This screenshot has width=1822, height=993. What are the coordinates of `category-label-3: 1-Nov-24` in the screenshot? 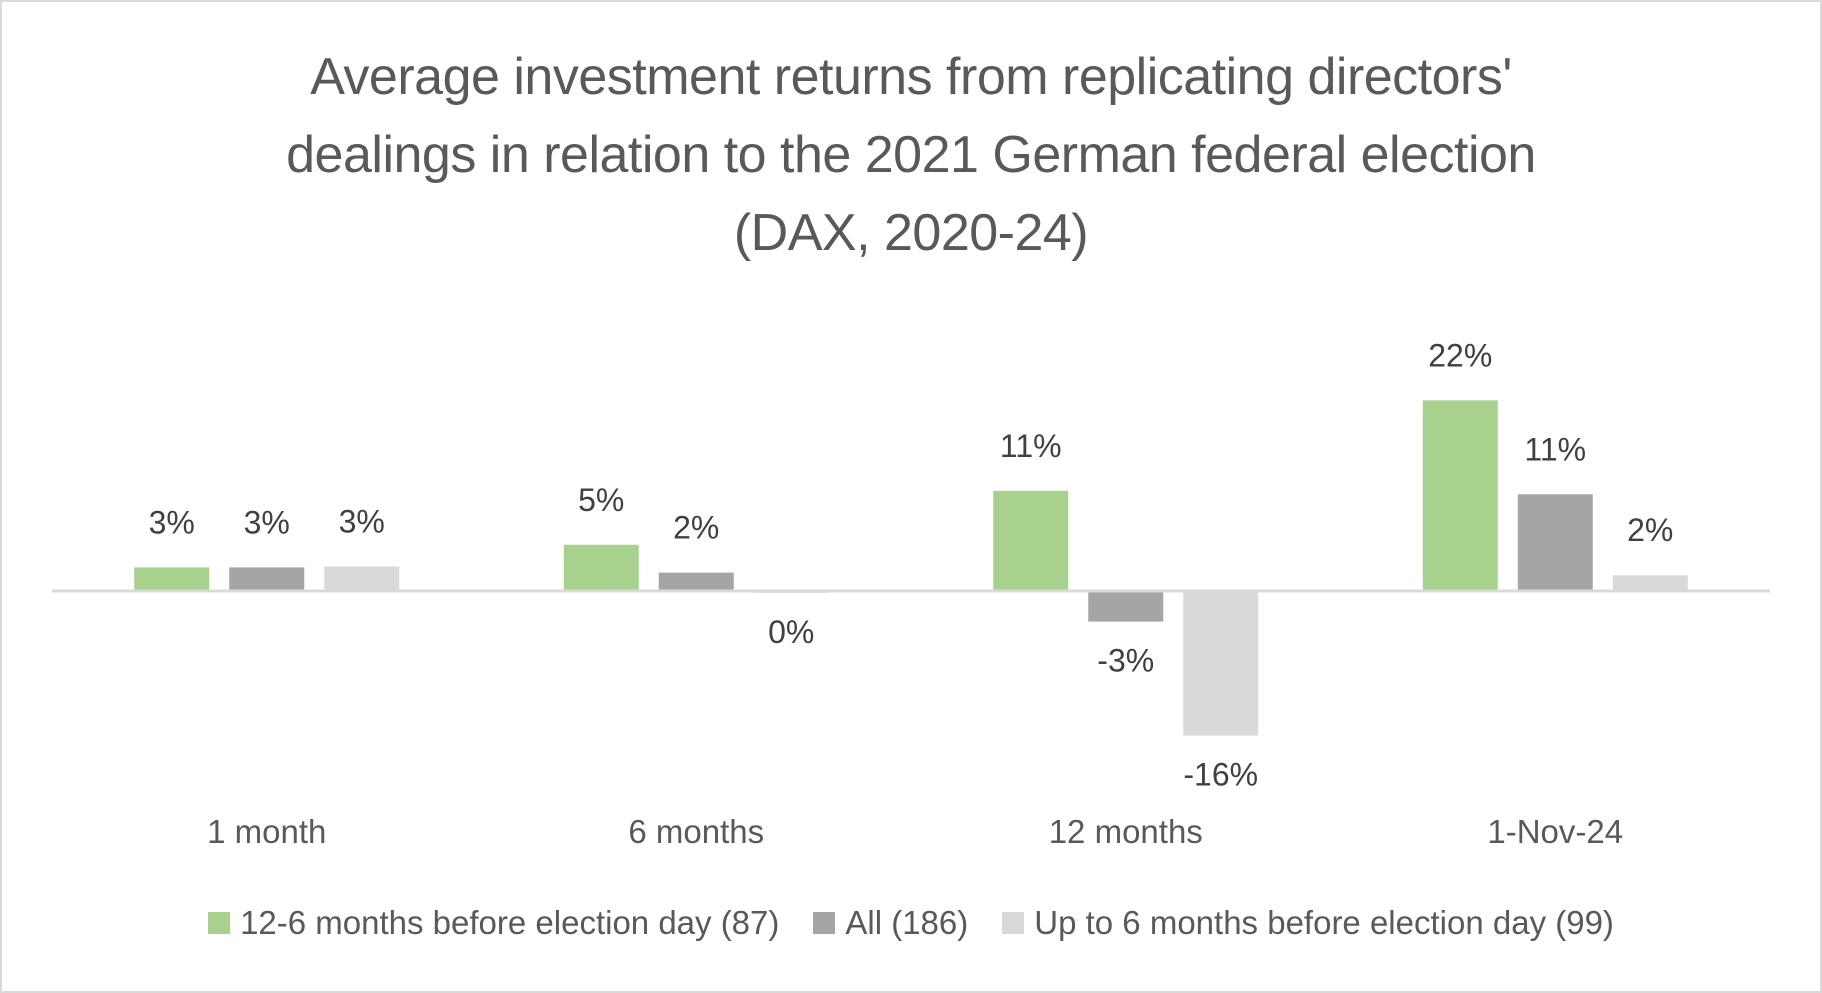 It's located at (1555, 831).